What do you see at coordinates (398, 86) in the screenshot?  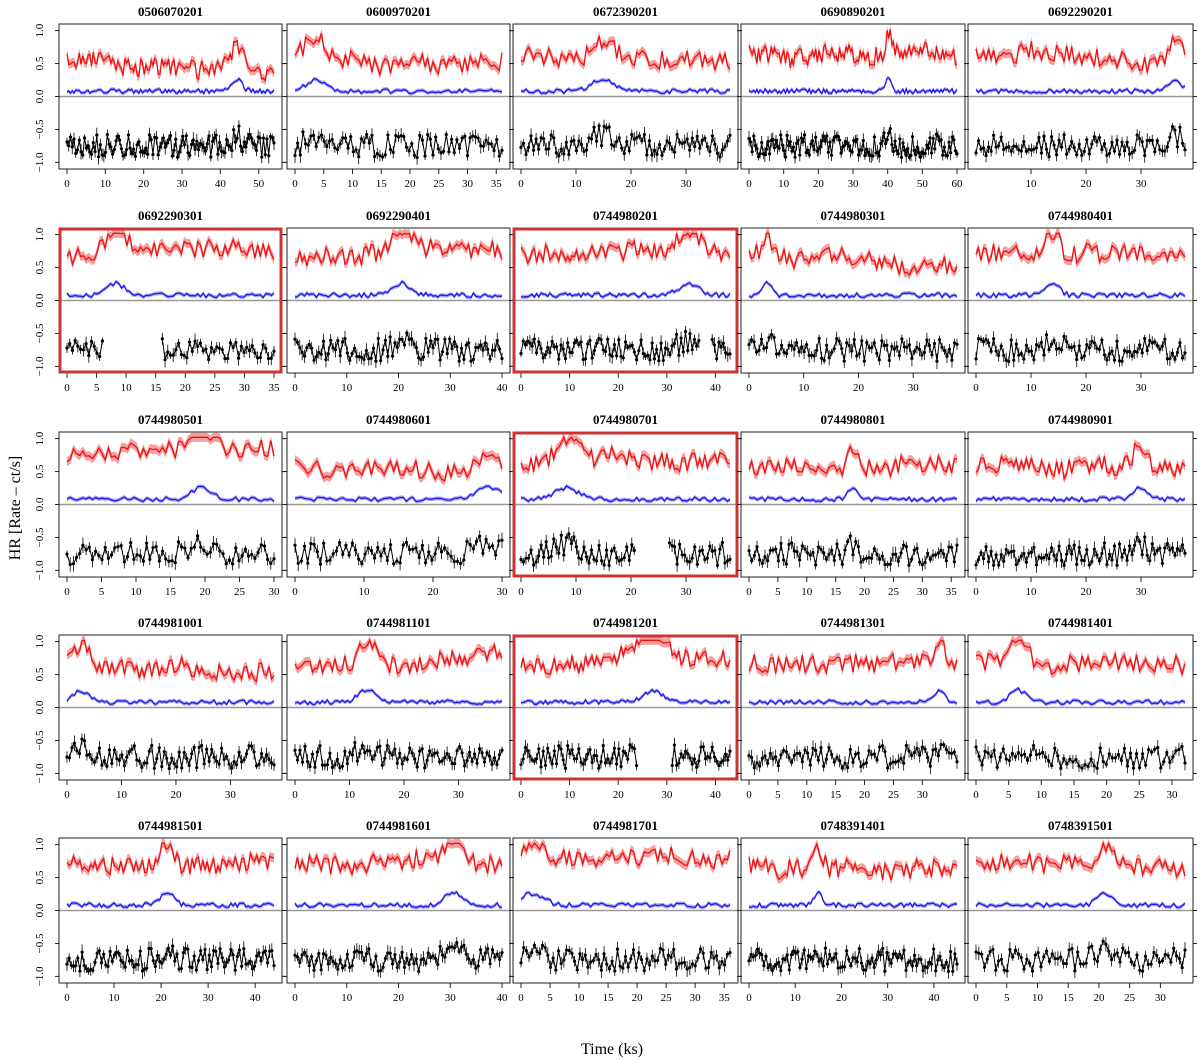 I see `blue-series-line` at bounding box center [398, 86].